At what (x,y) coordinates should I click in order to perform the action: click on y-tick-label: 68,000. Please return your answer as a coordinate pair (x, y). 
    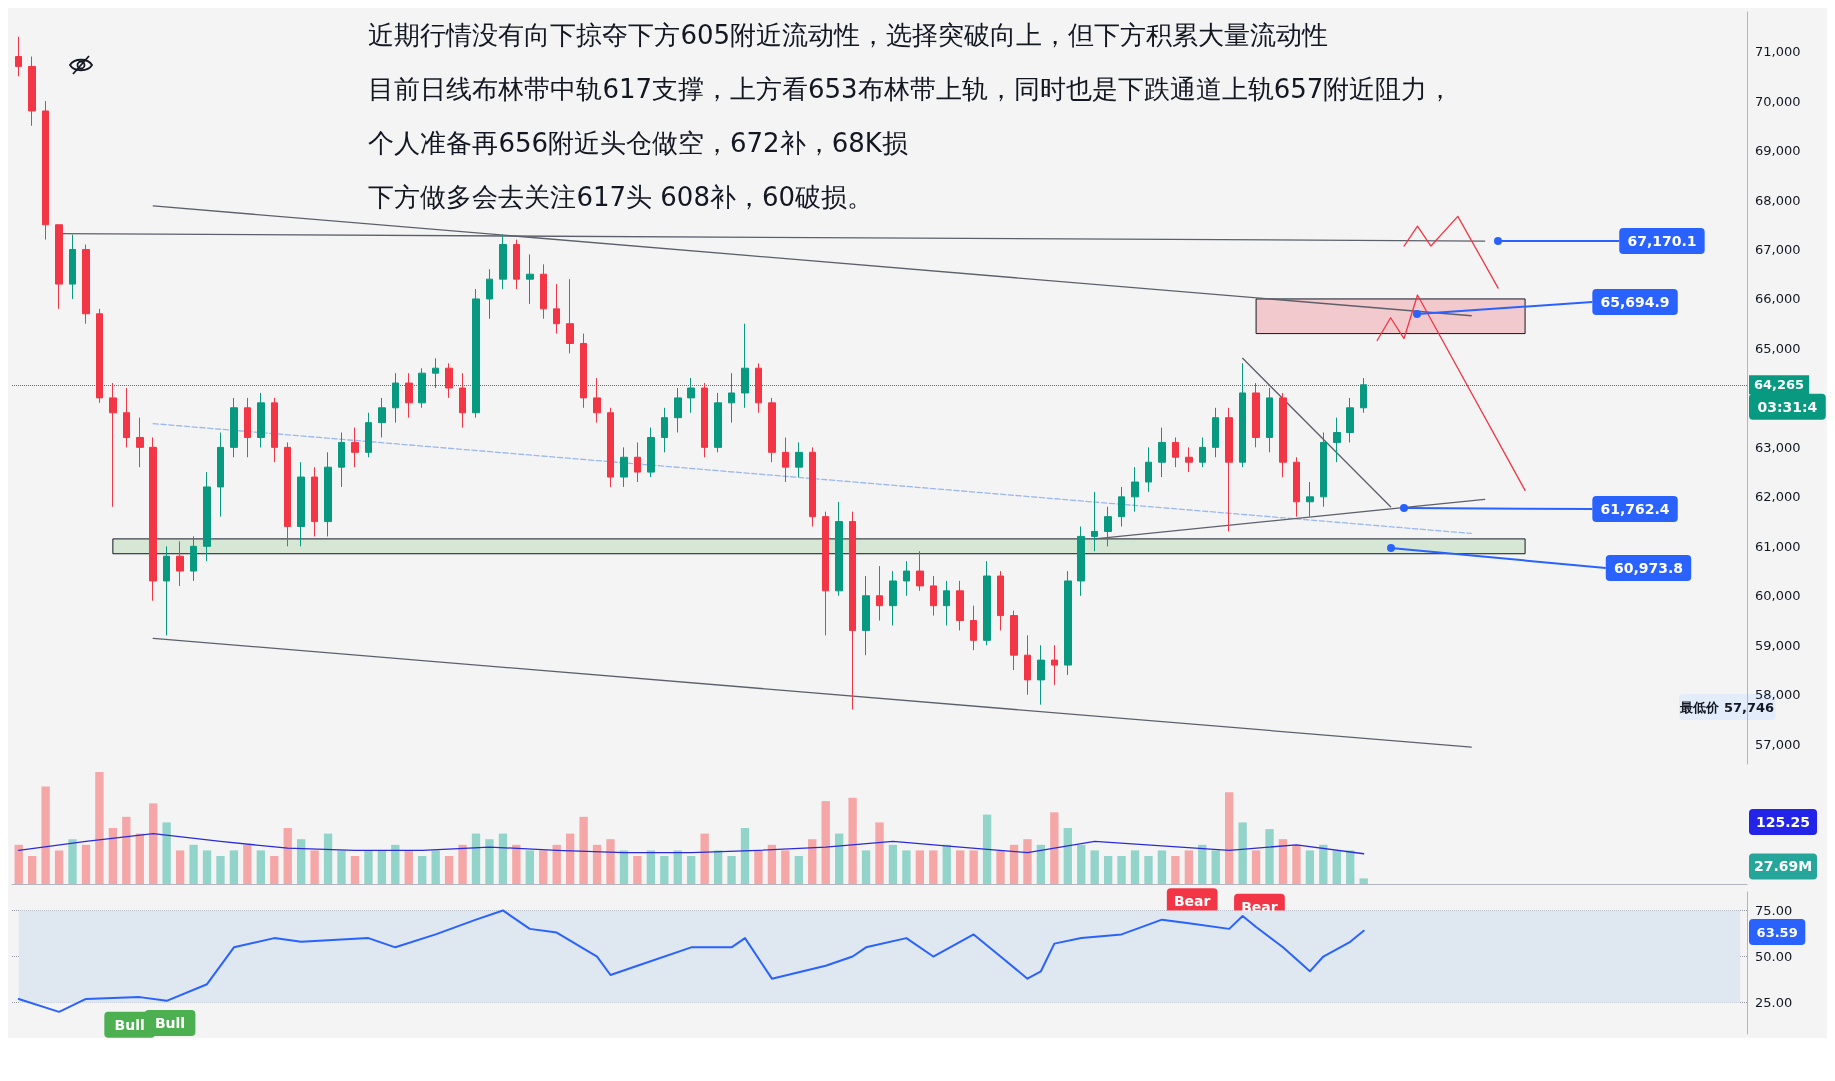
    Looking at the image, I should click on (1778, 200).